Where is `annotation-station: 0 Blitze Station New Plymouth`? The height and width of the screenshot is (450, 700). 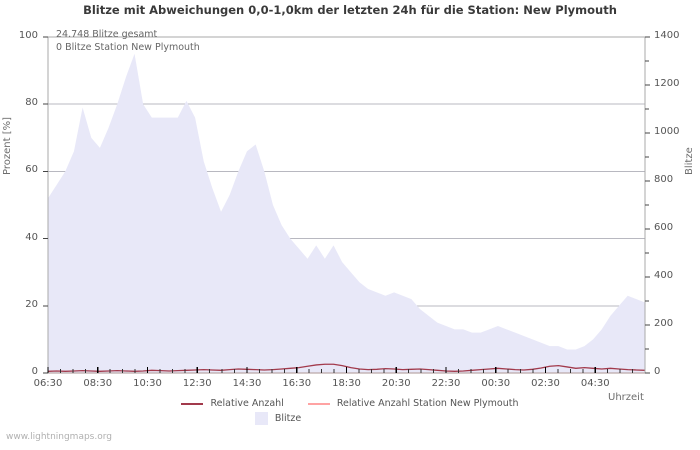
annotation-station: 0 Blitze Station New Plymouth is located at coordinates (128, 47).